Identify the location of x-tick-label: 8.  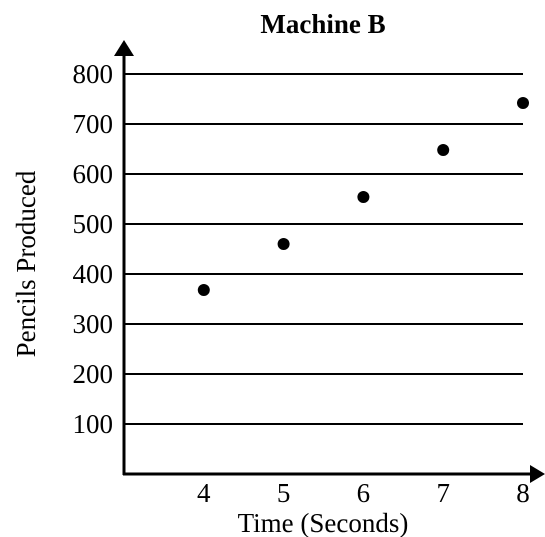
(523, 493).